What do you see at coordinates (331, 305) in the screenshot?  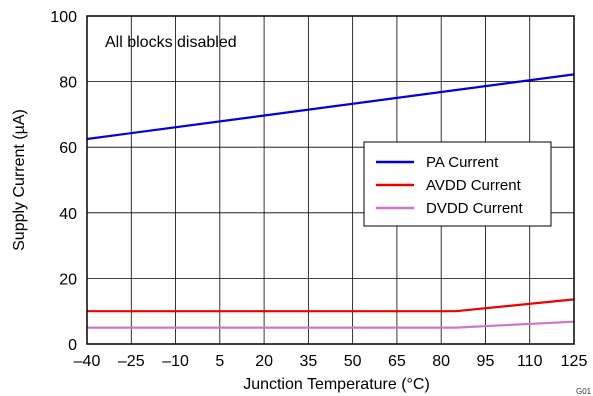 I see `series-line-avdd-current` at bounding box center [331, 305].